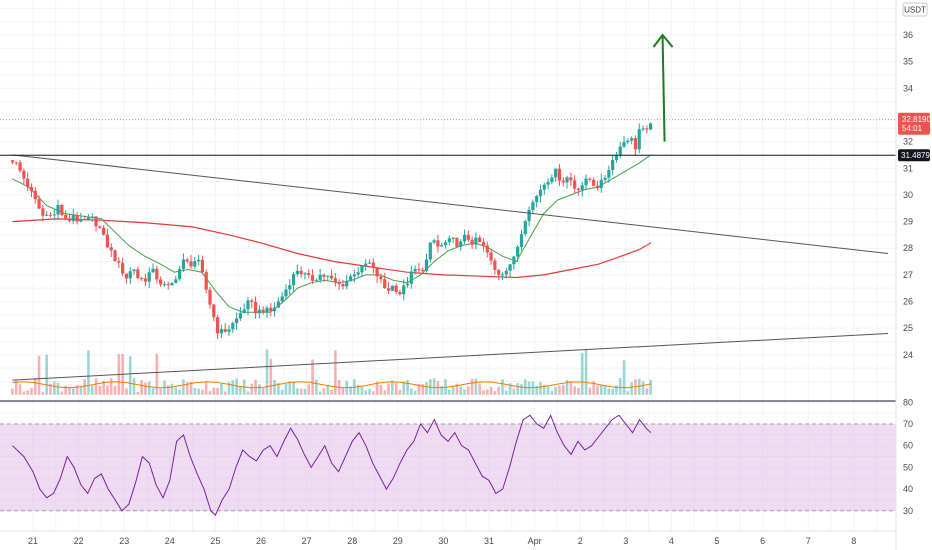 This screenshot has width=932, height=550. What do you see at coordinates (908, 489) in the screenshot?
I see `rsi-tick-label: 40` at bounding box center [908, 489].